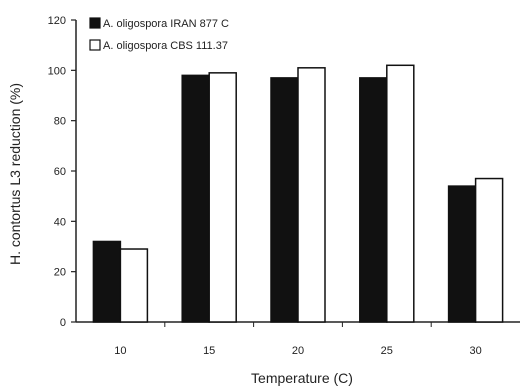 Image resolution: width=525 pixels, height=391 pixels. I want to click on y-axis: 0 20 40 60 80 100 120, so click(62, 172).